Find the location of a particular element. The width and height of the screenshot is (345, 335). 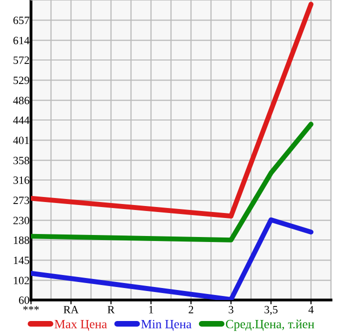

y-tick-label: 486 is located at coordinates (21, 100).